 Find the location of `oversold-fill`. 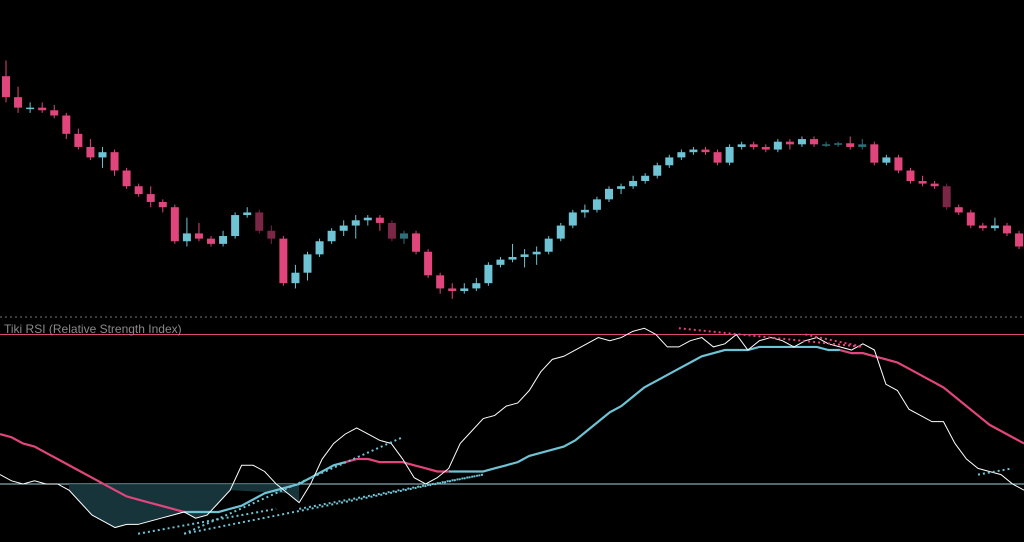

oversold-fill is located at coordinates (184, 505).